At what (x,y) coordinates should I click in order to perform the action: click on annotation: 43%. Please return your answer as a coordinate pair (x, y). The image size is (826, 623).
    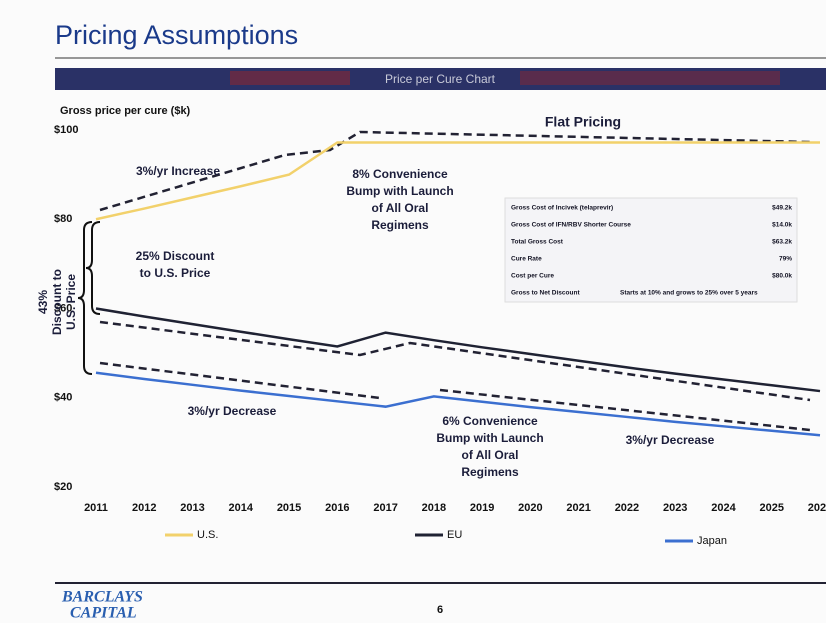
    Looking at the image, I should click on (43, 302).